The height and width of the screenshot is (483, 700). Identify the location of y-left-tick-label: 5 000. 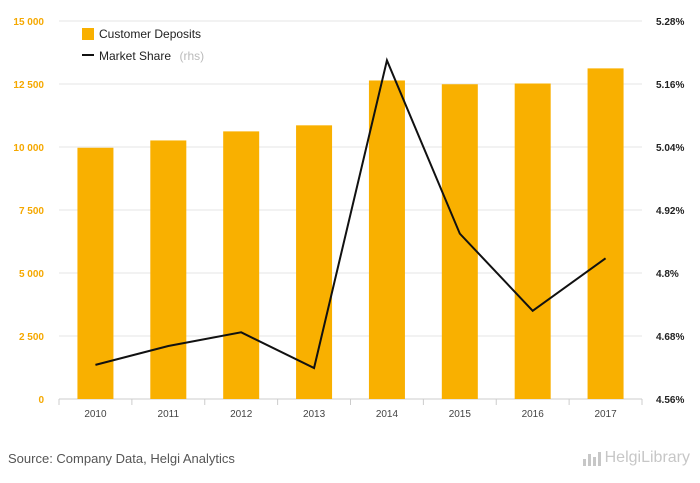
(31, 274).